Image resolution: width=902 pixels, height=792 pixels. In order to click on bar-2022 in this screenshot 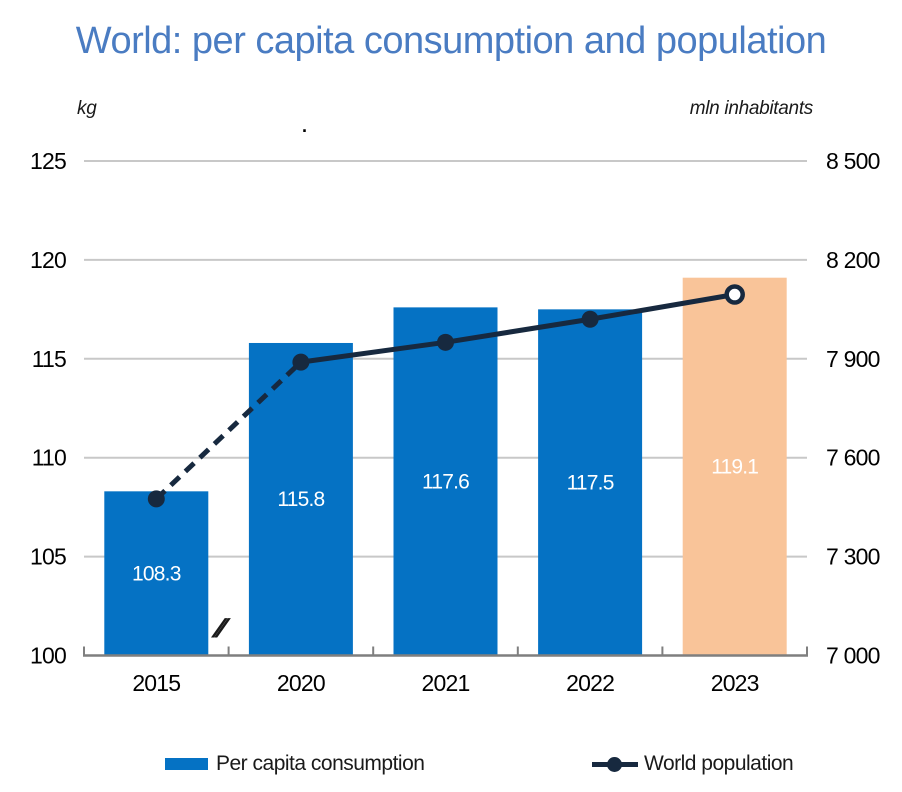, I will do `click(590, 482)`.